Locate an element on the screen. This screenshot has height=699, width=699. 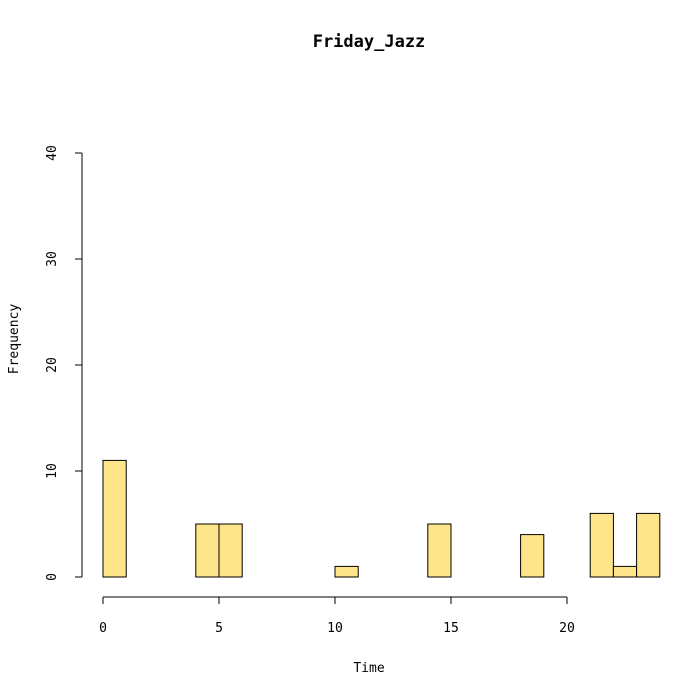
y-tick-label-4: 40 is located at coordinates (52, 153).